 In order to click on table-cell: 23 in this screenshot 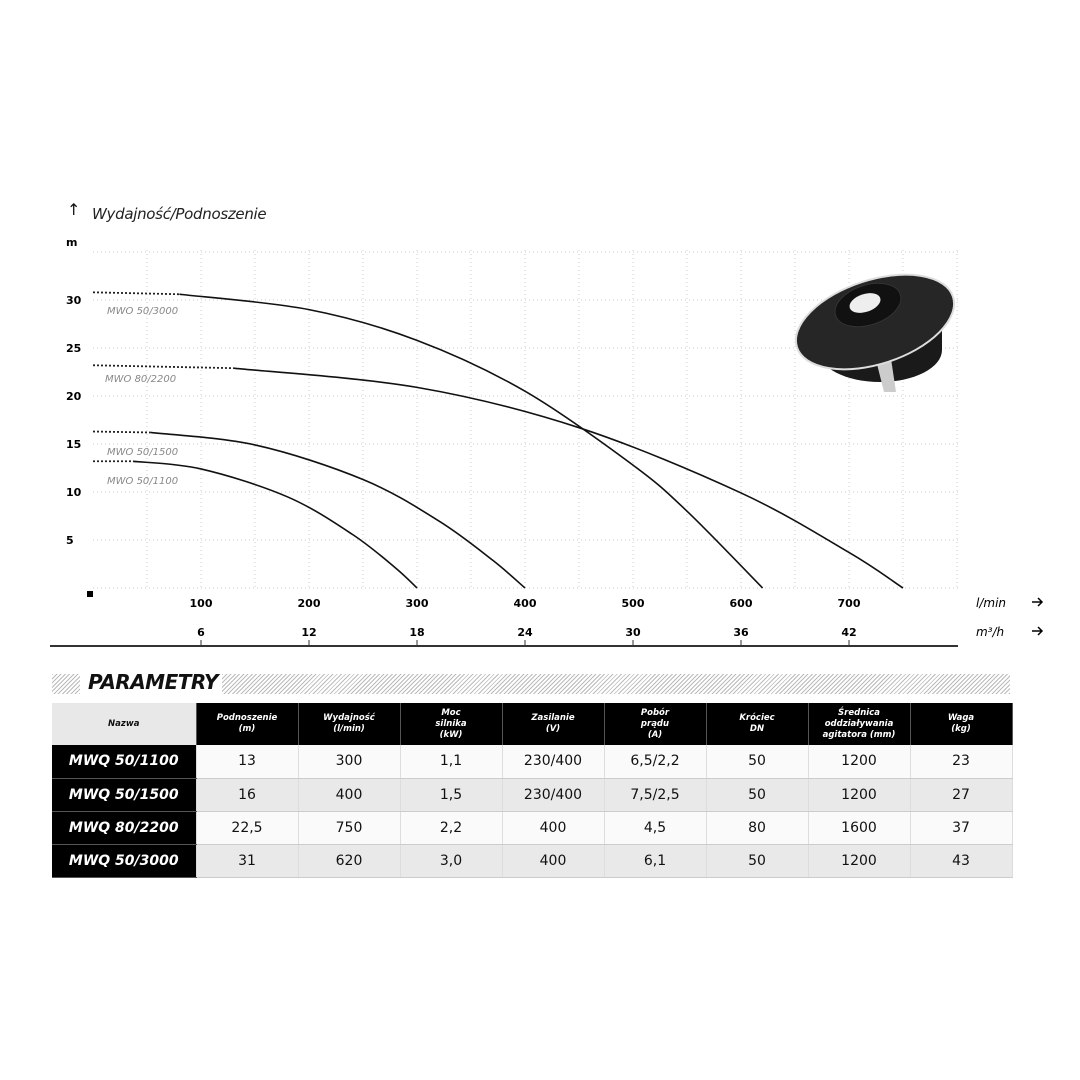, I will do `click(961, 762)`.